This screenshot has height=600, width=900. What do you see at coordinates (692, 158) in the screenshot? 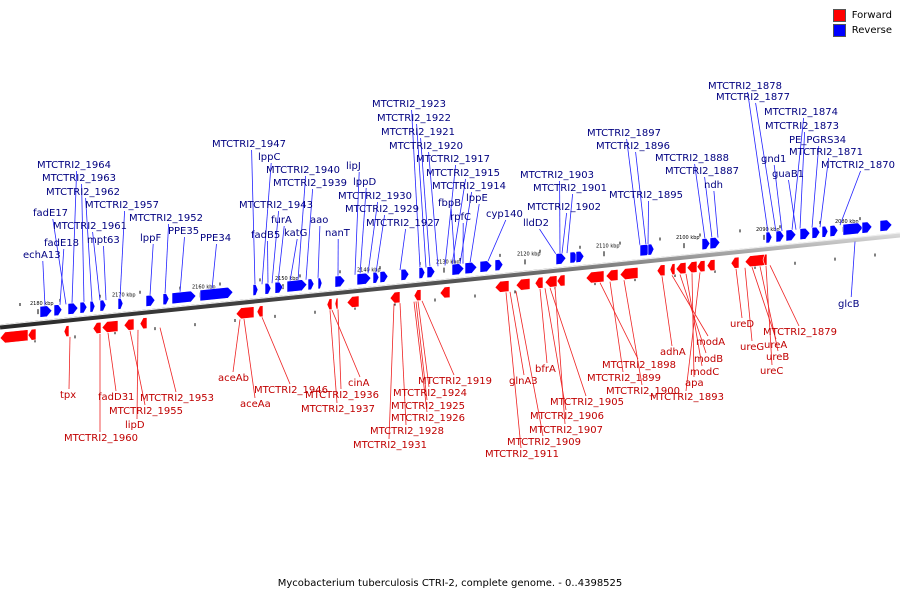
I see `reverse-gene-label-mtctri2-1888: MTCTRI2_1888` at bounding box center [692, 158].